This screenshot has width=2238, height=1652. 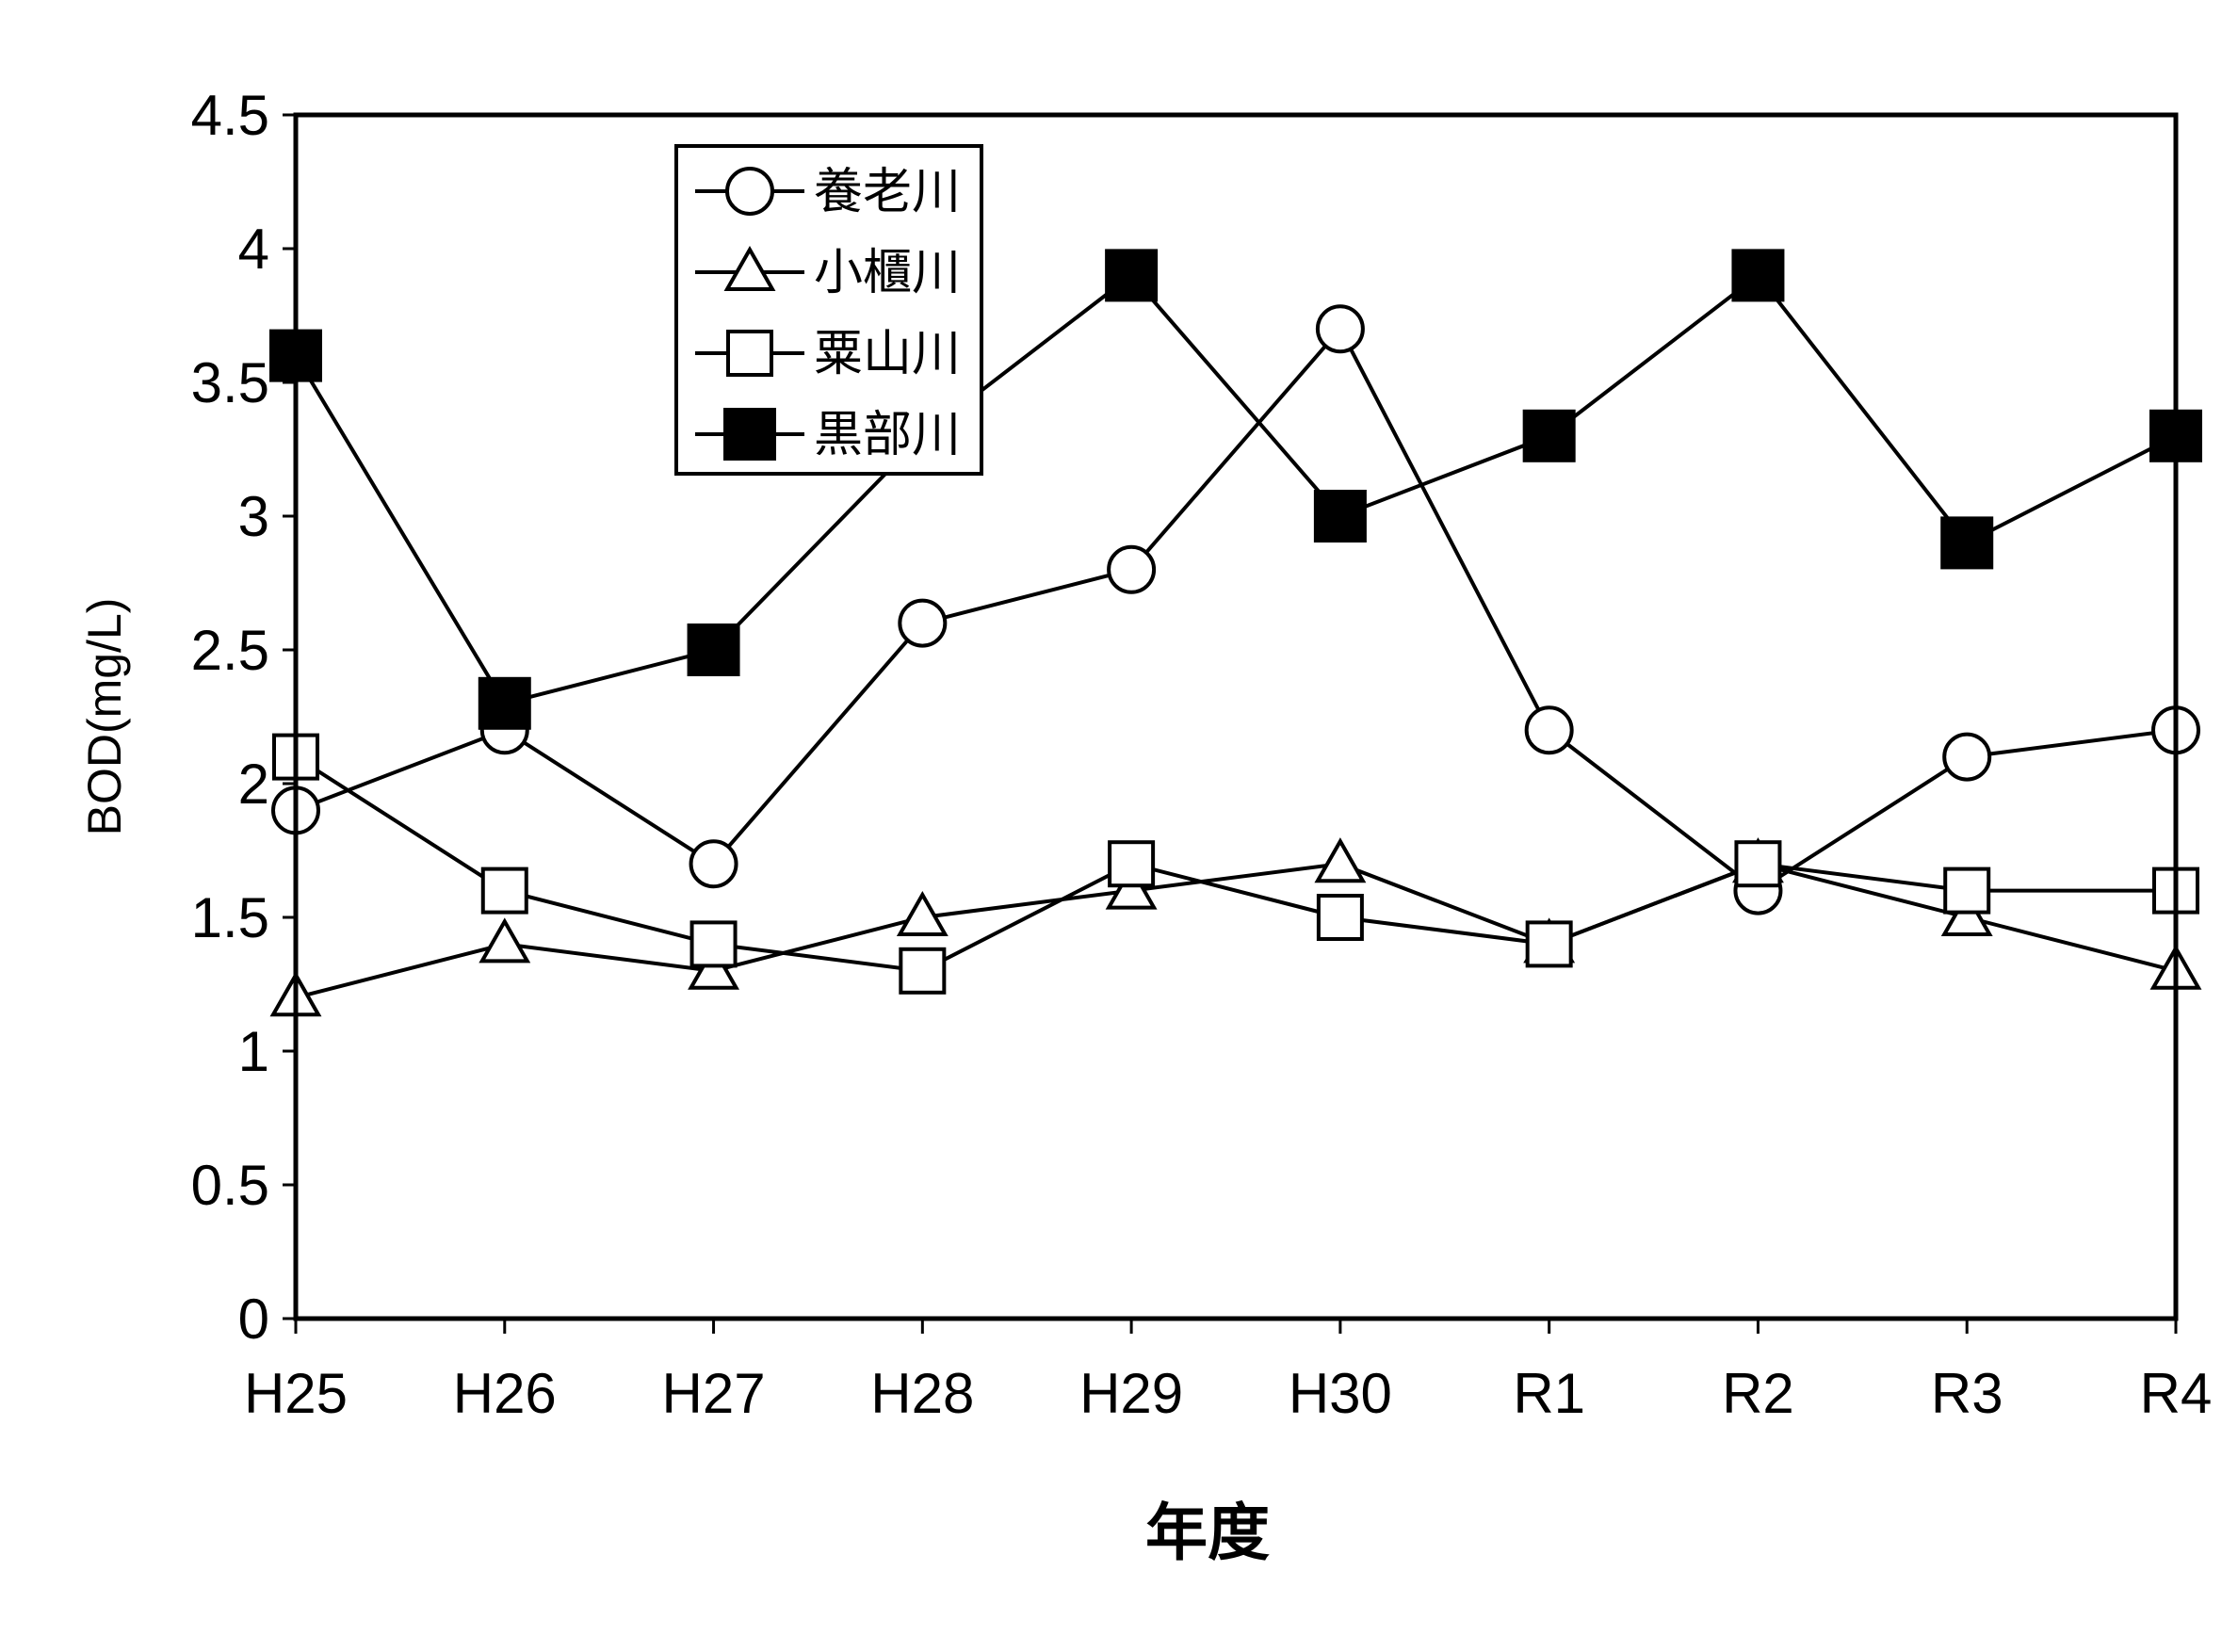 What do you see at coordinates (1967, 1393) in the screenshot?
I see `x-tick-label: R3` at bounding box center [1967, 1393].